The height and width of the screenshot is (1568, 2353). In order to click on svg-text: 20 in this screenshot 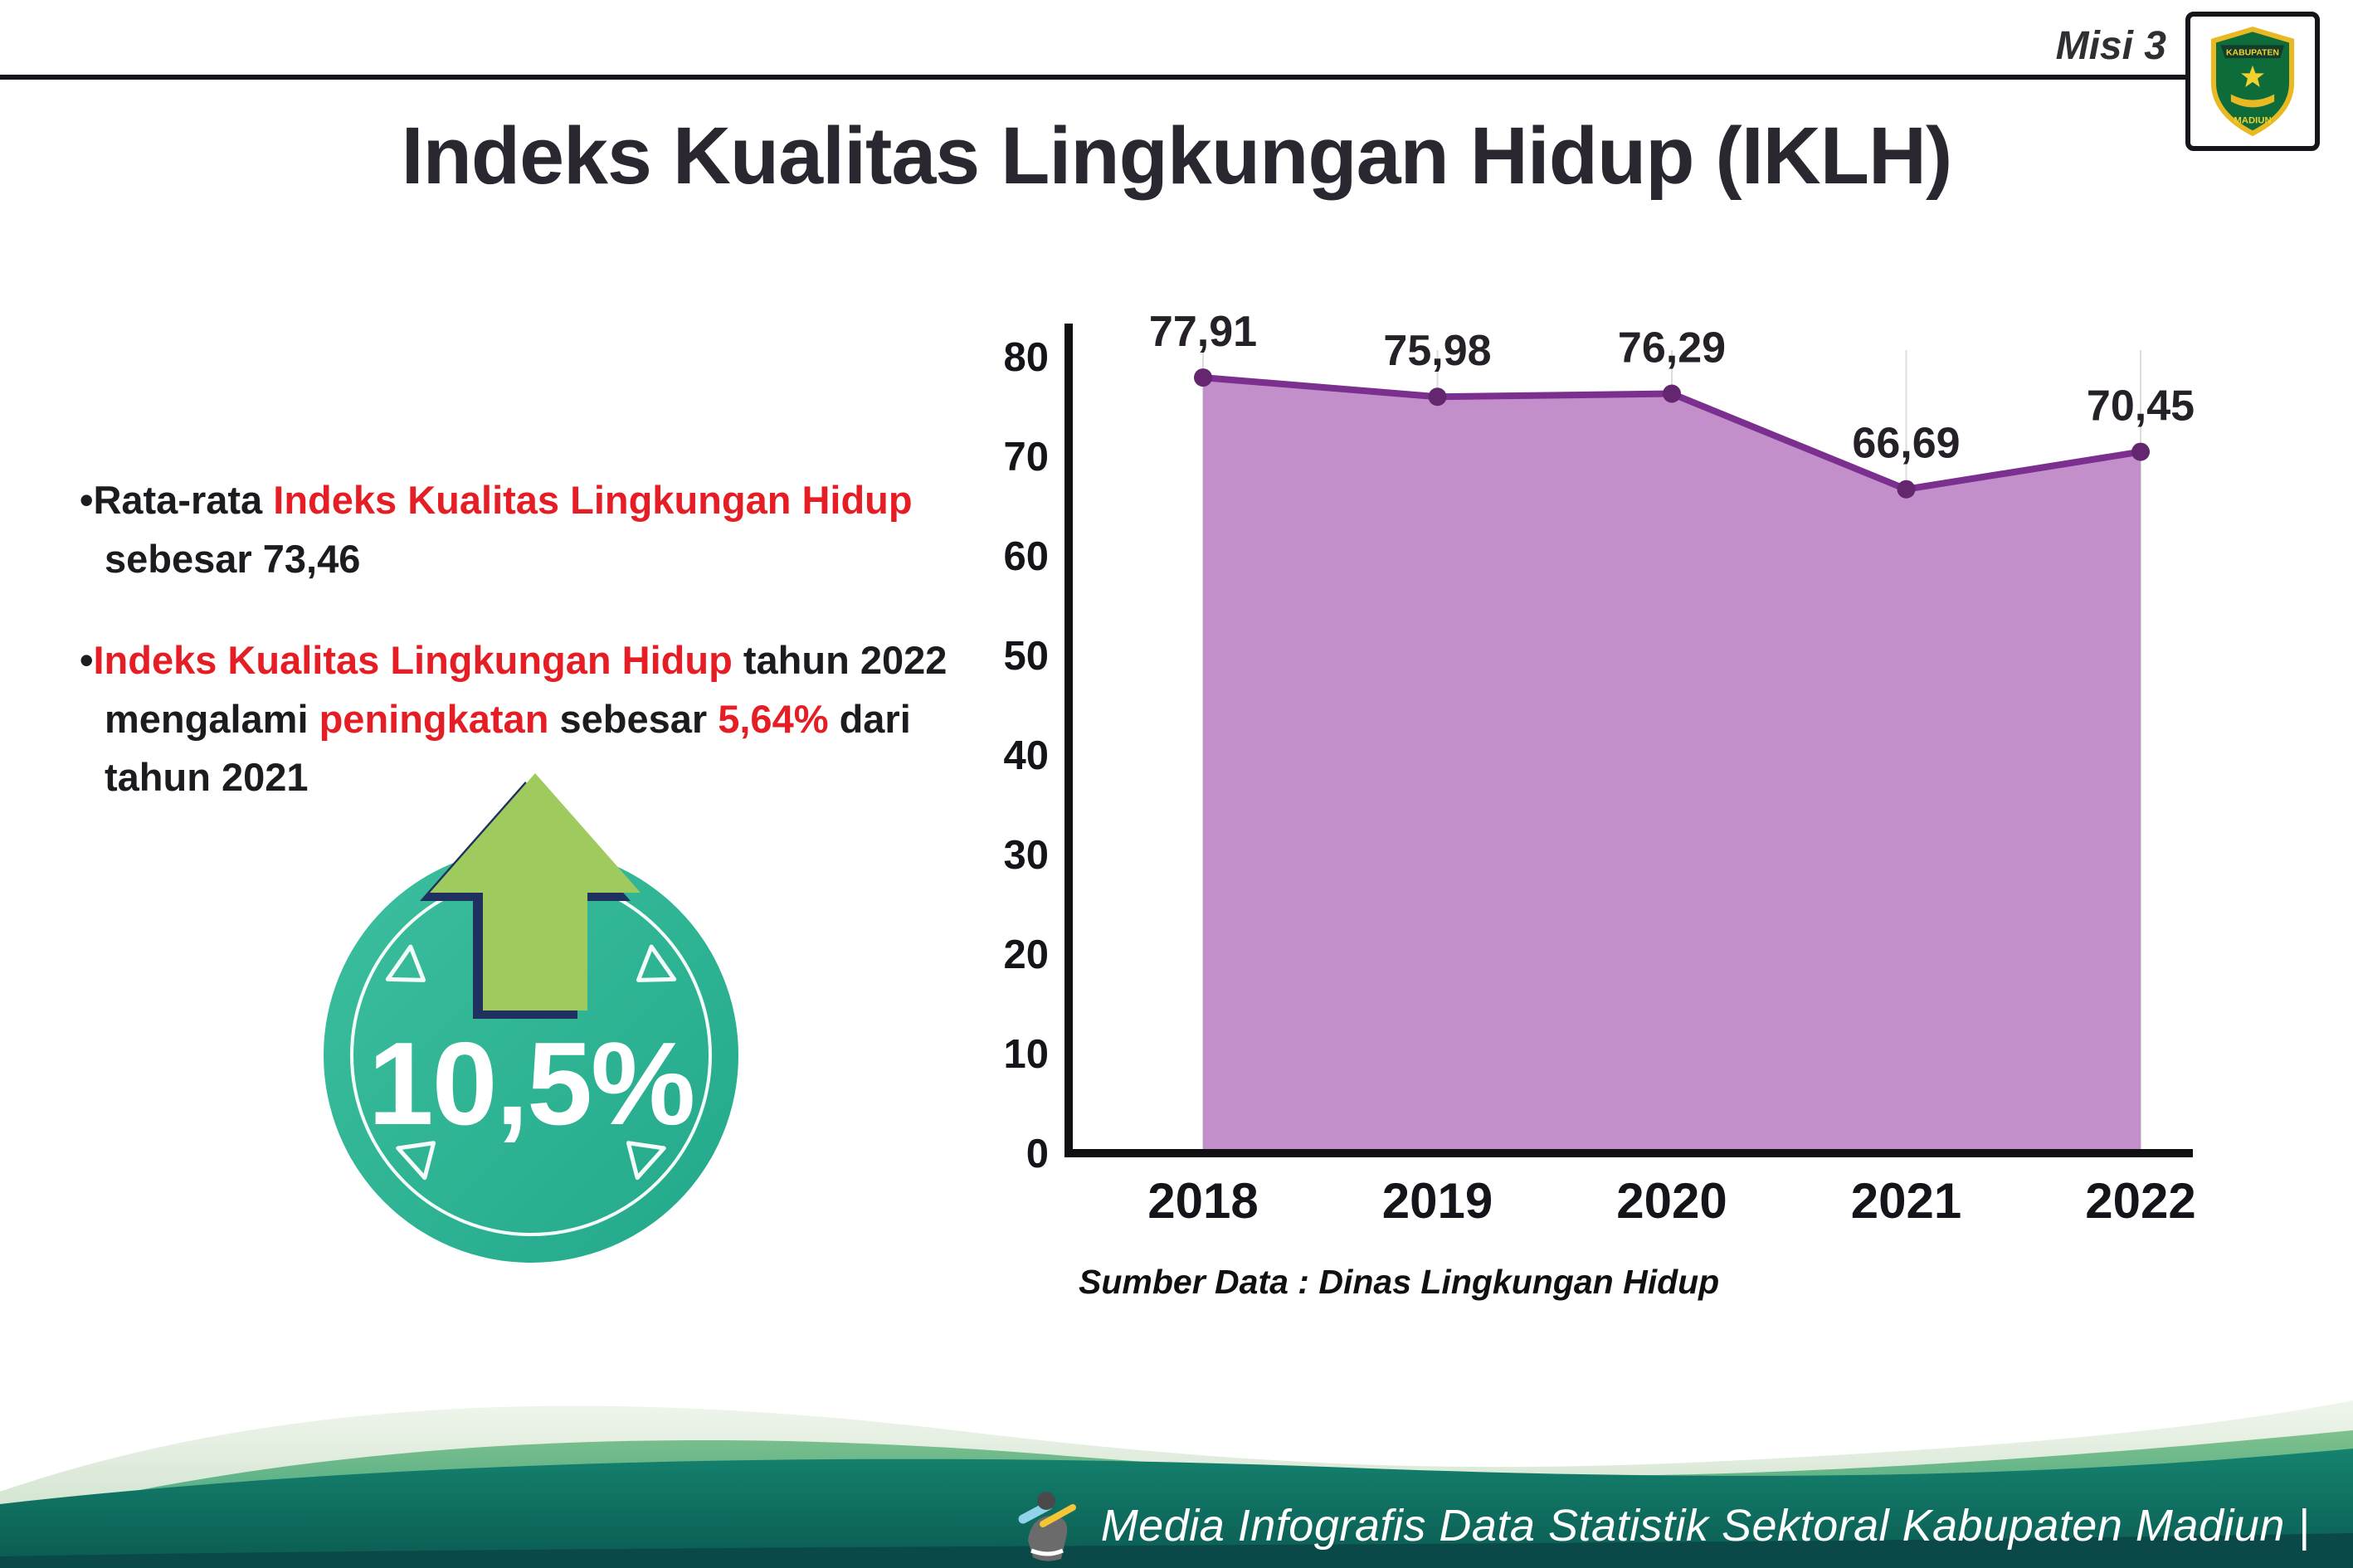, I will do `click(1026, 955)`.